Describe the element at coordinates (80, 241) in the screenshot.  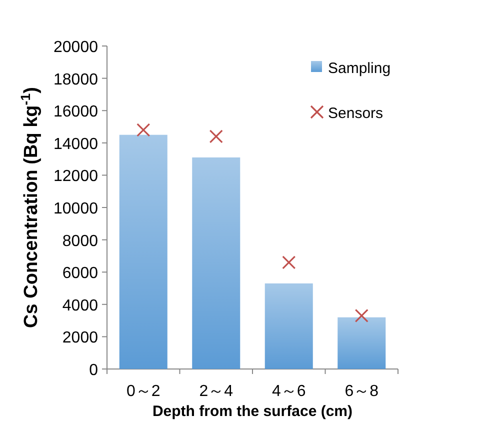
I see `y-tick-label: 8000` at that location.